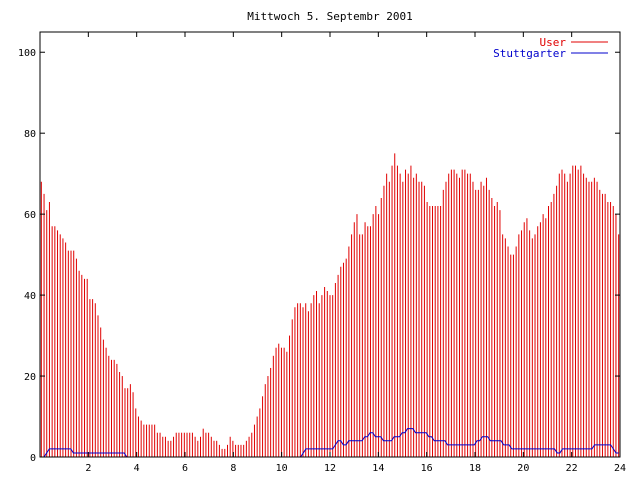 This screenshot has width=640, height=480. I want to click on legend-label-user: User, so click(553, 42).